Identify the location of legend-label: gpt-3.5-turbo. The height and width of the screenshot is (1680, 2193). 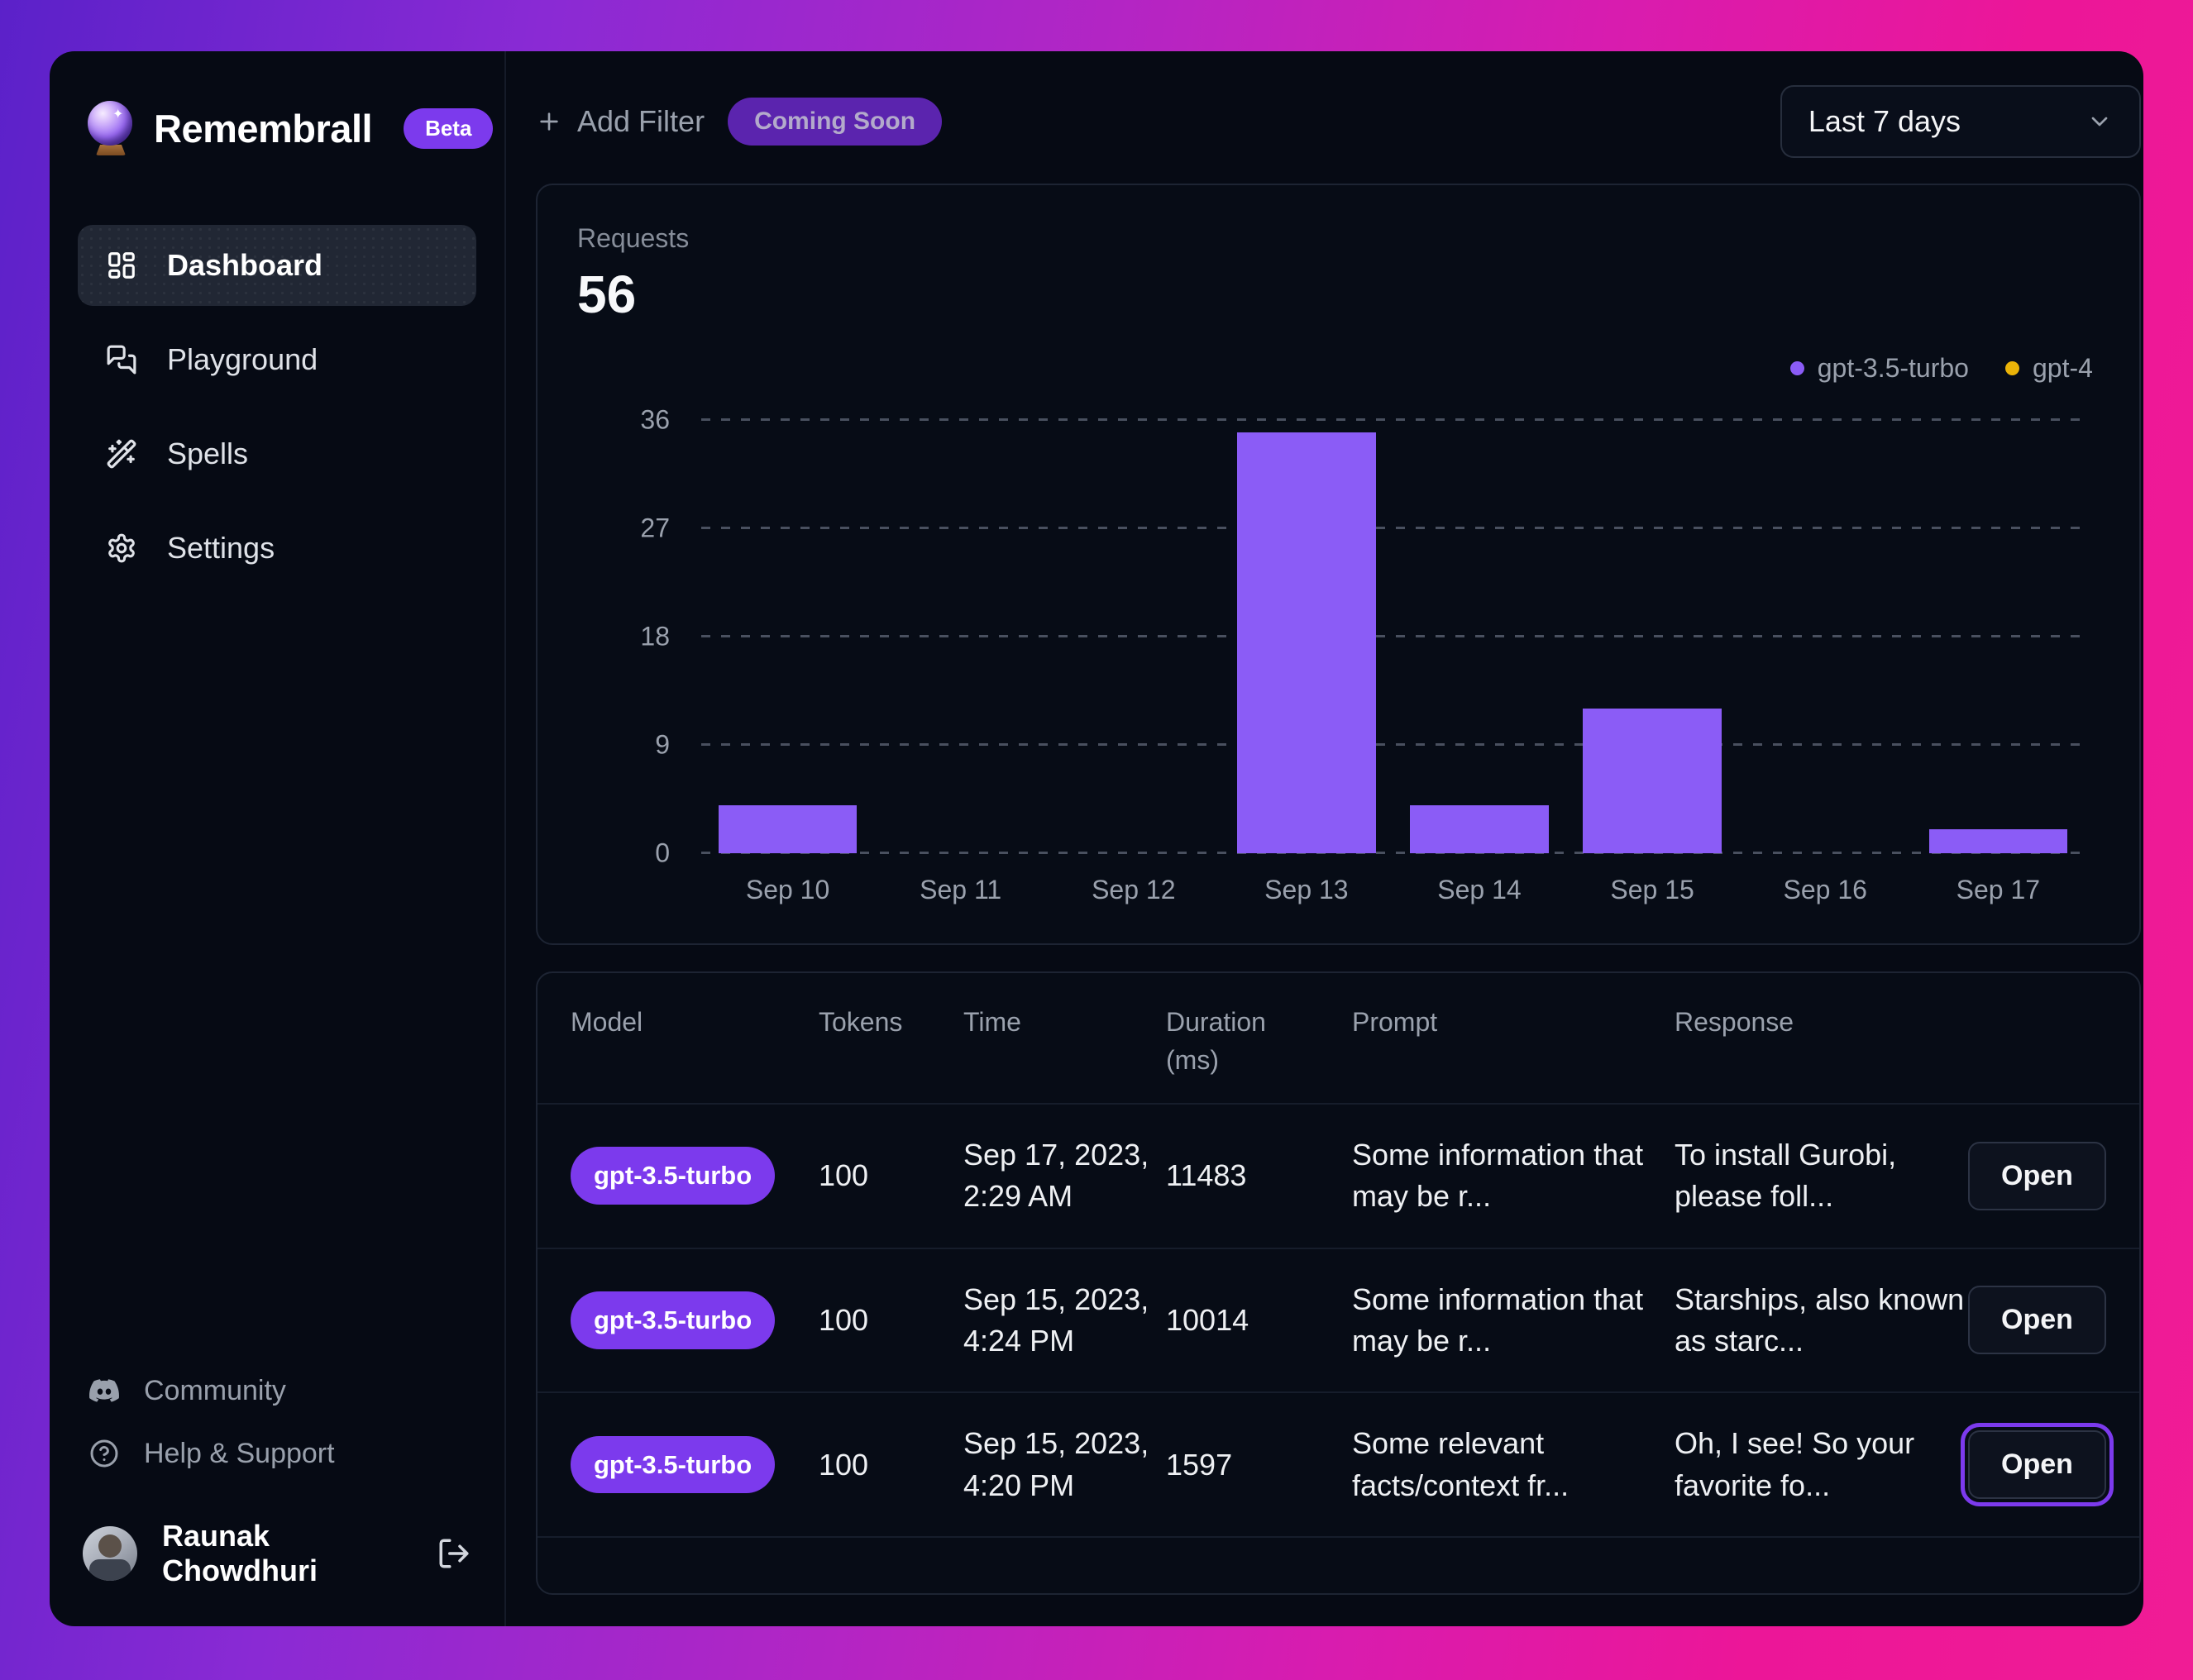
(1893, 368).